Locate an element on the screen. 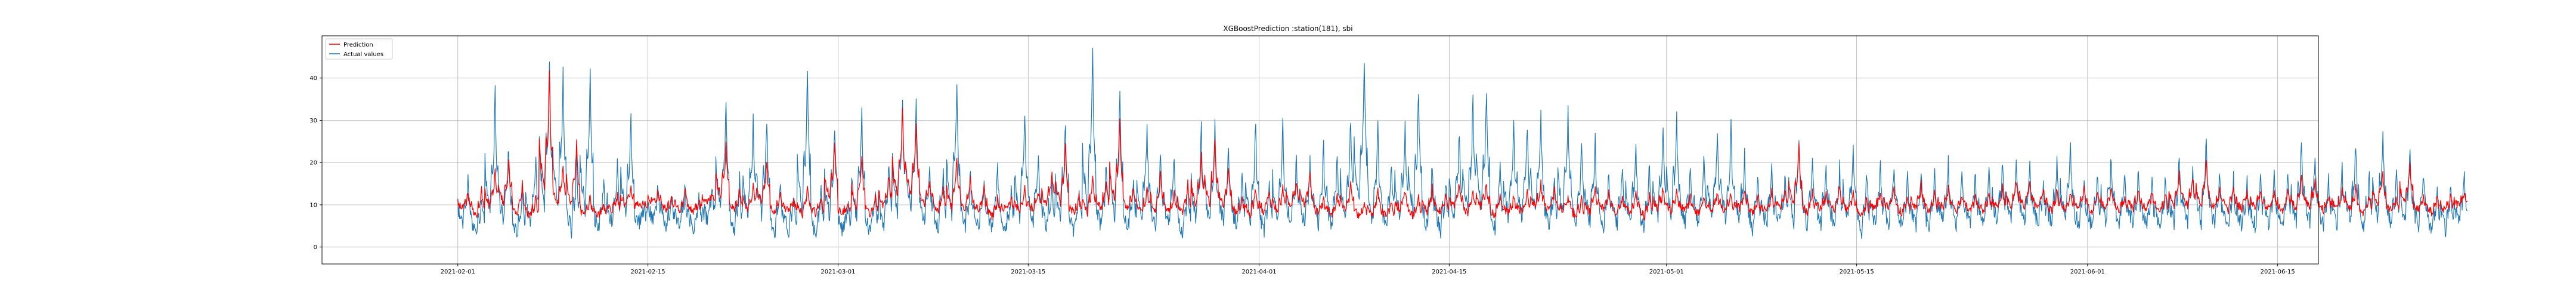  legend: Prediction Actual values is located at coordinates (359, 49).